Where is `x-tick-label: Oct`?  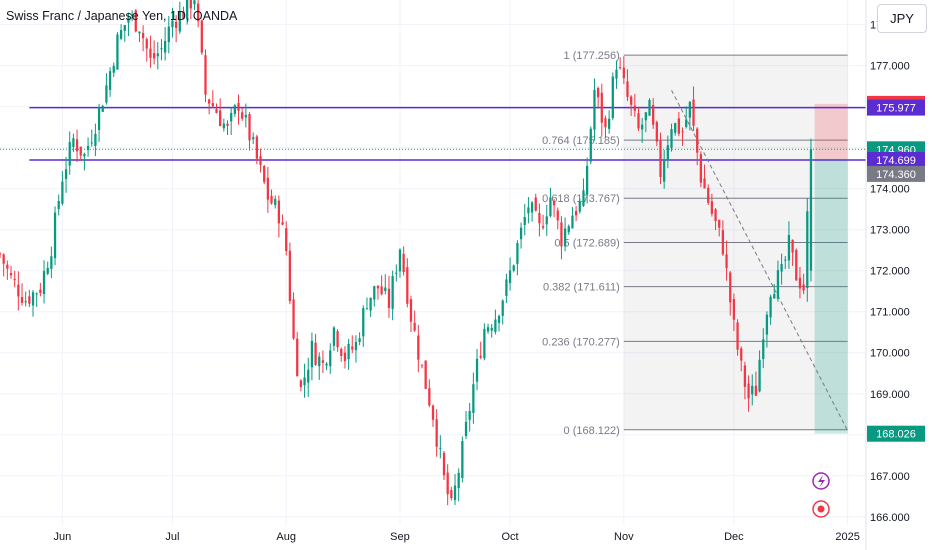
x-tick-label: Oct is located at coordinates (509, 537).